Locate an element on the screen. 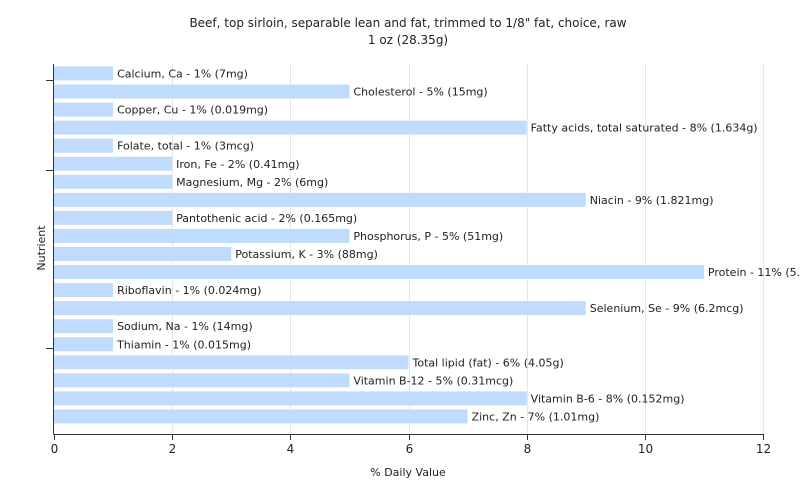 This screenshot has height=500, width=800. bar-label-14: Sodium, Na - 1% (14mg) is located at coordinates (185, 326).